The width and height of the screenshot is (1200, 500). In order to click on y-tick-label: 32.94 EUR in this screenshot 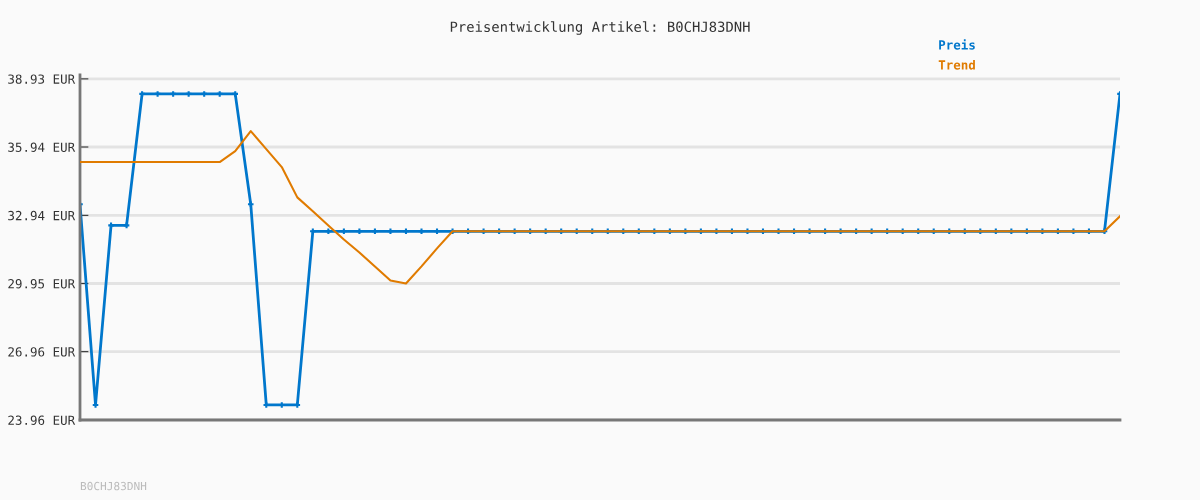, I will do `click(42, 215)`.